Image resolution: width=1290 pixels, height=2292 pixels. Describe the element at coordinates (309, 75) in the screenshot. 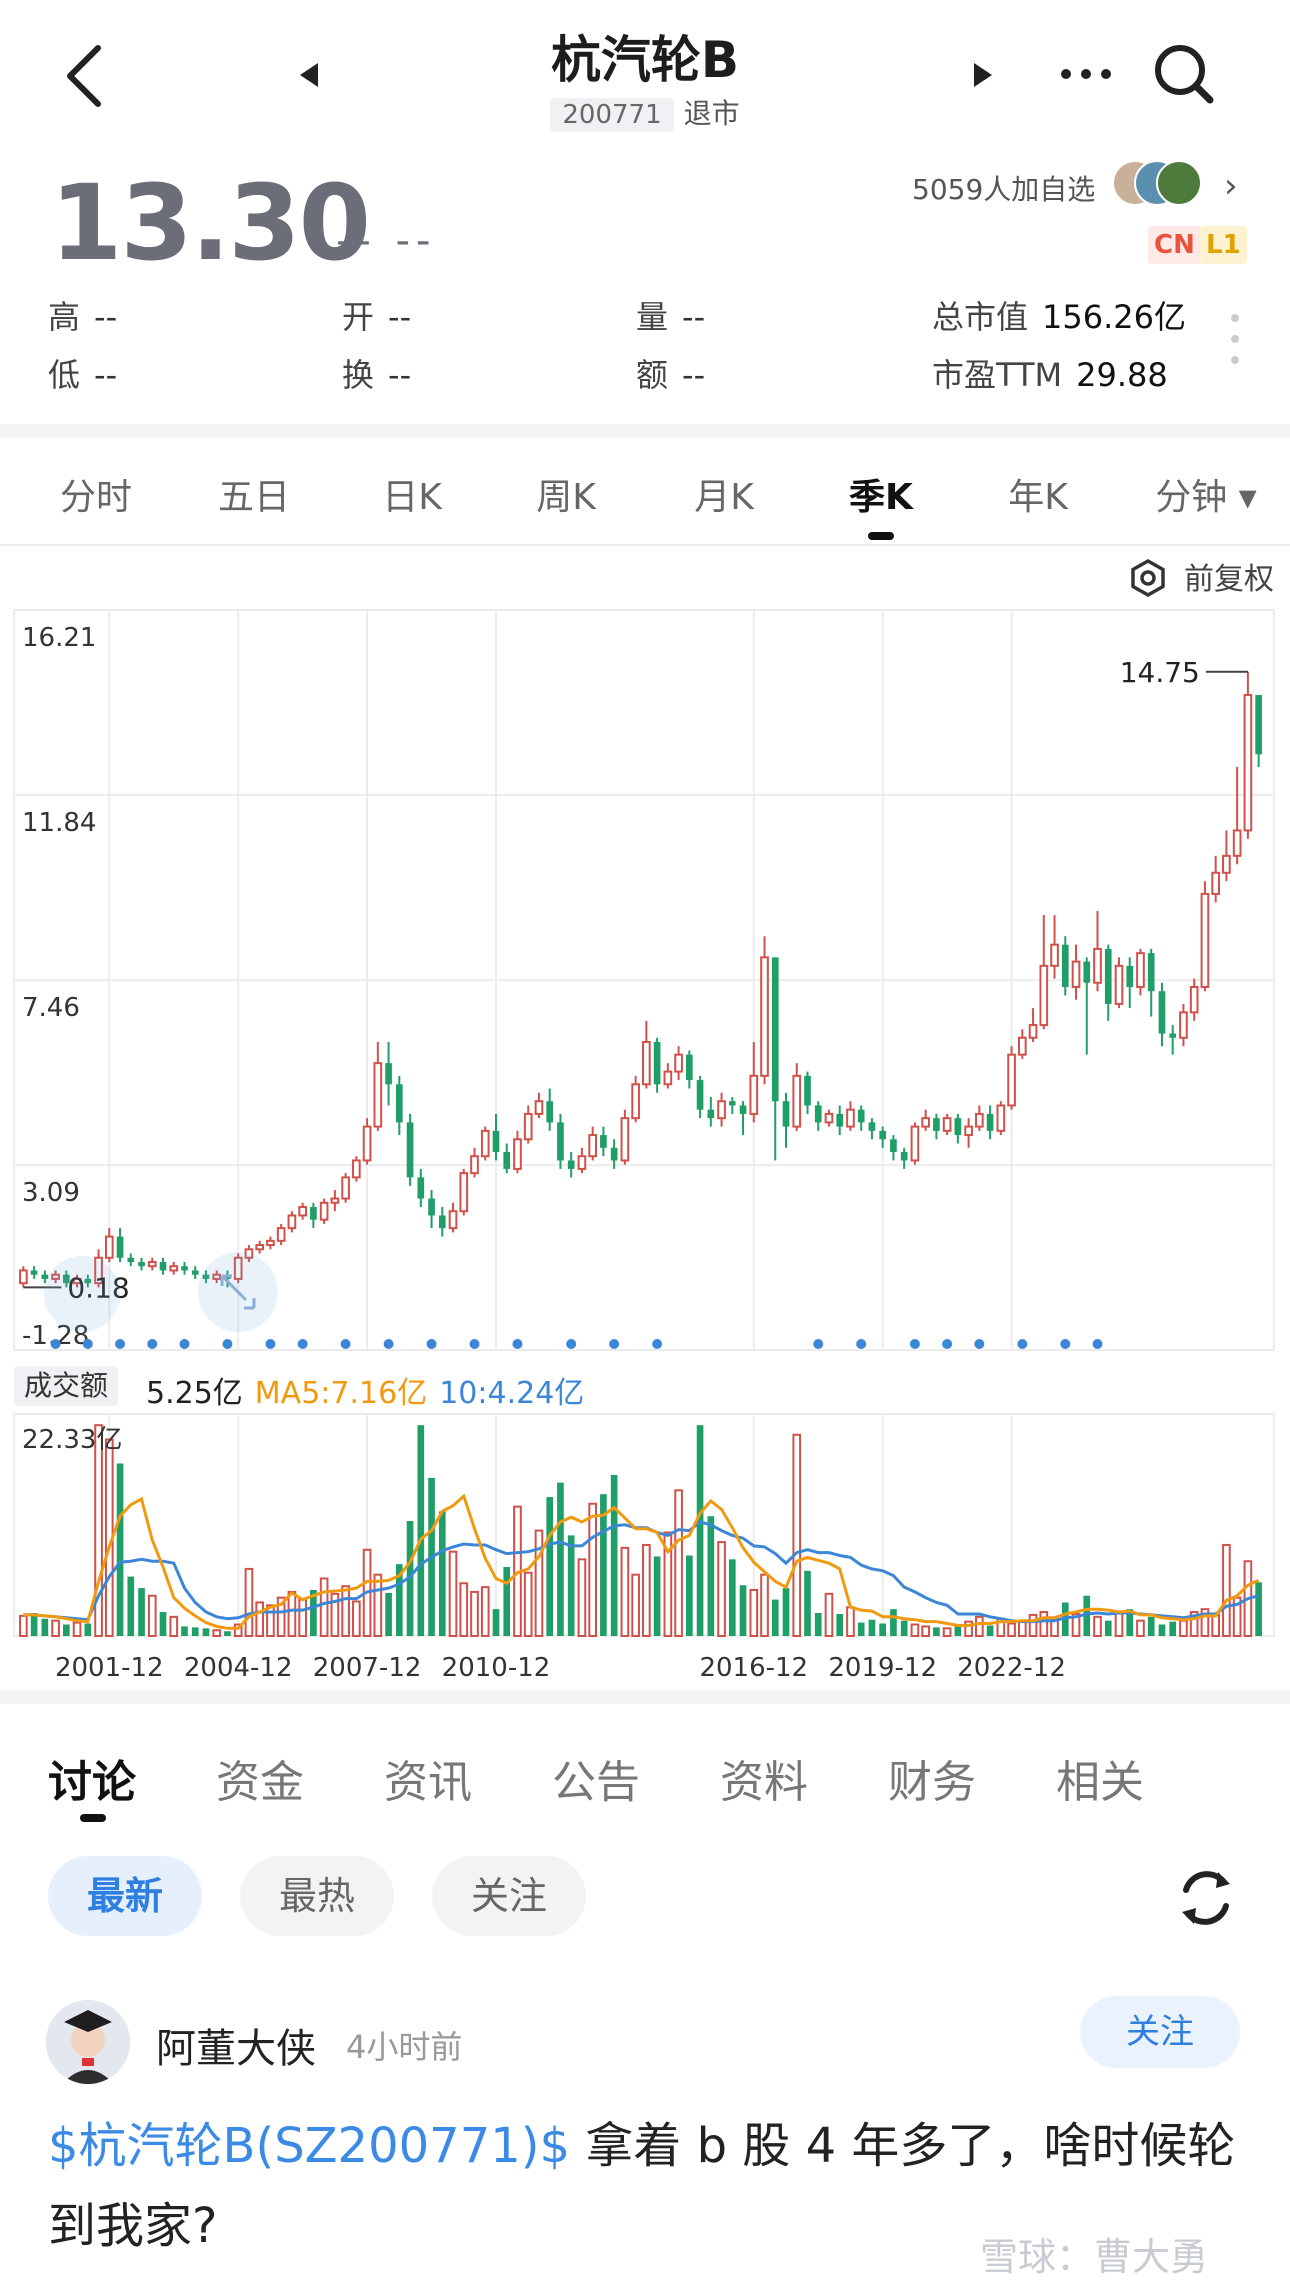

I see `previous-stock-icon` at that location.